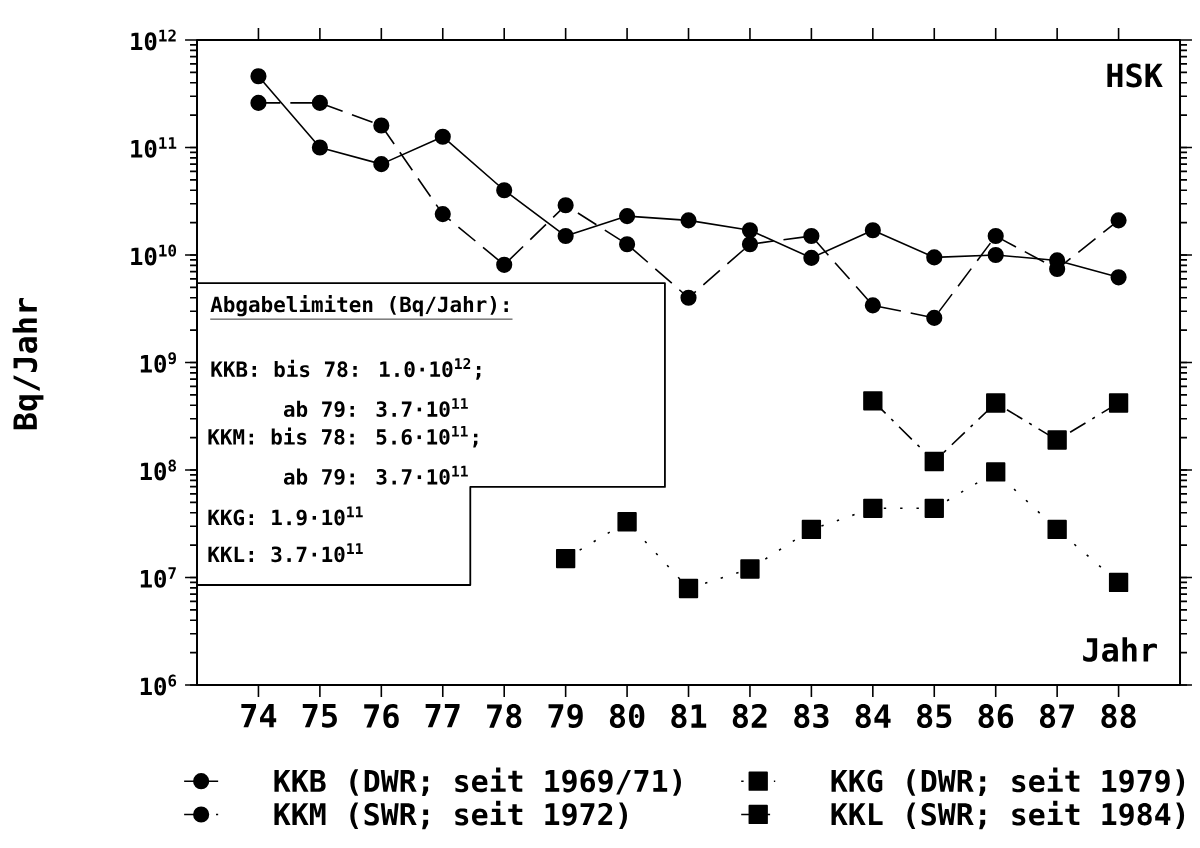 Image resolution: width=1200 pixels, height=848 pixels. What do you see at coordinates (285, 516) in the screenshot?
I see `annotation: KKG: 1.9·10$^{11}$` at bounding box center [285, 516].